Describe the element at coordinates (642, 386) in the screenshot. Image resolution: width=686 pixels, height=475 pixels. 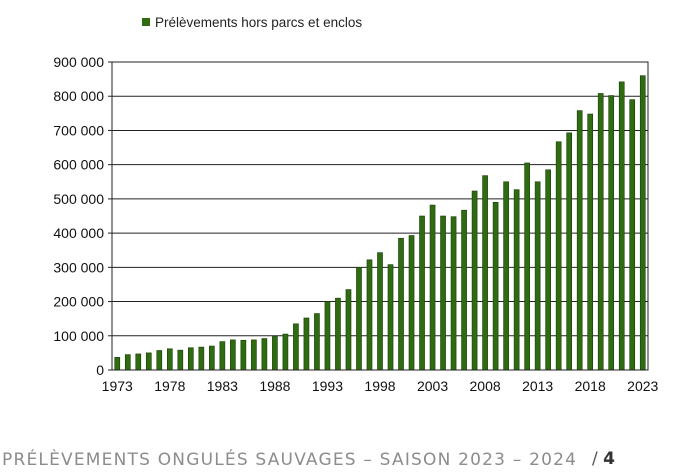
I see `x-tick-label: 2023` at that location.